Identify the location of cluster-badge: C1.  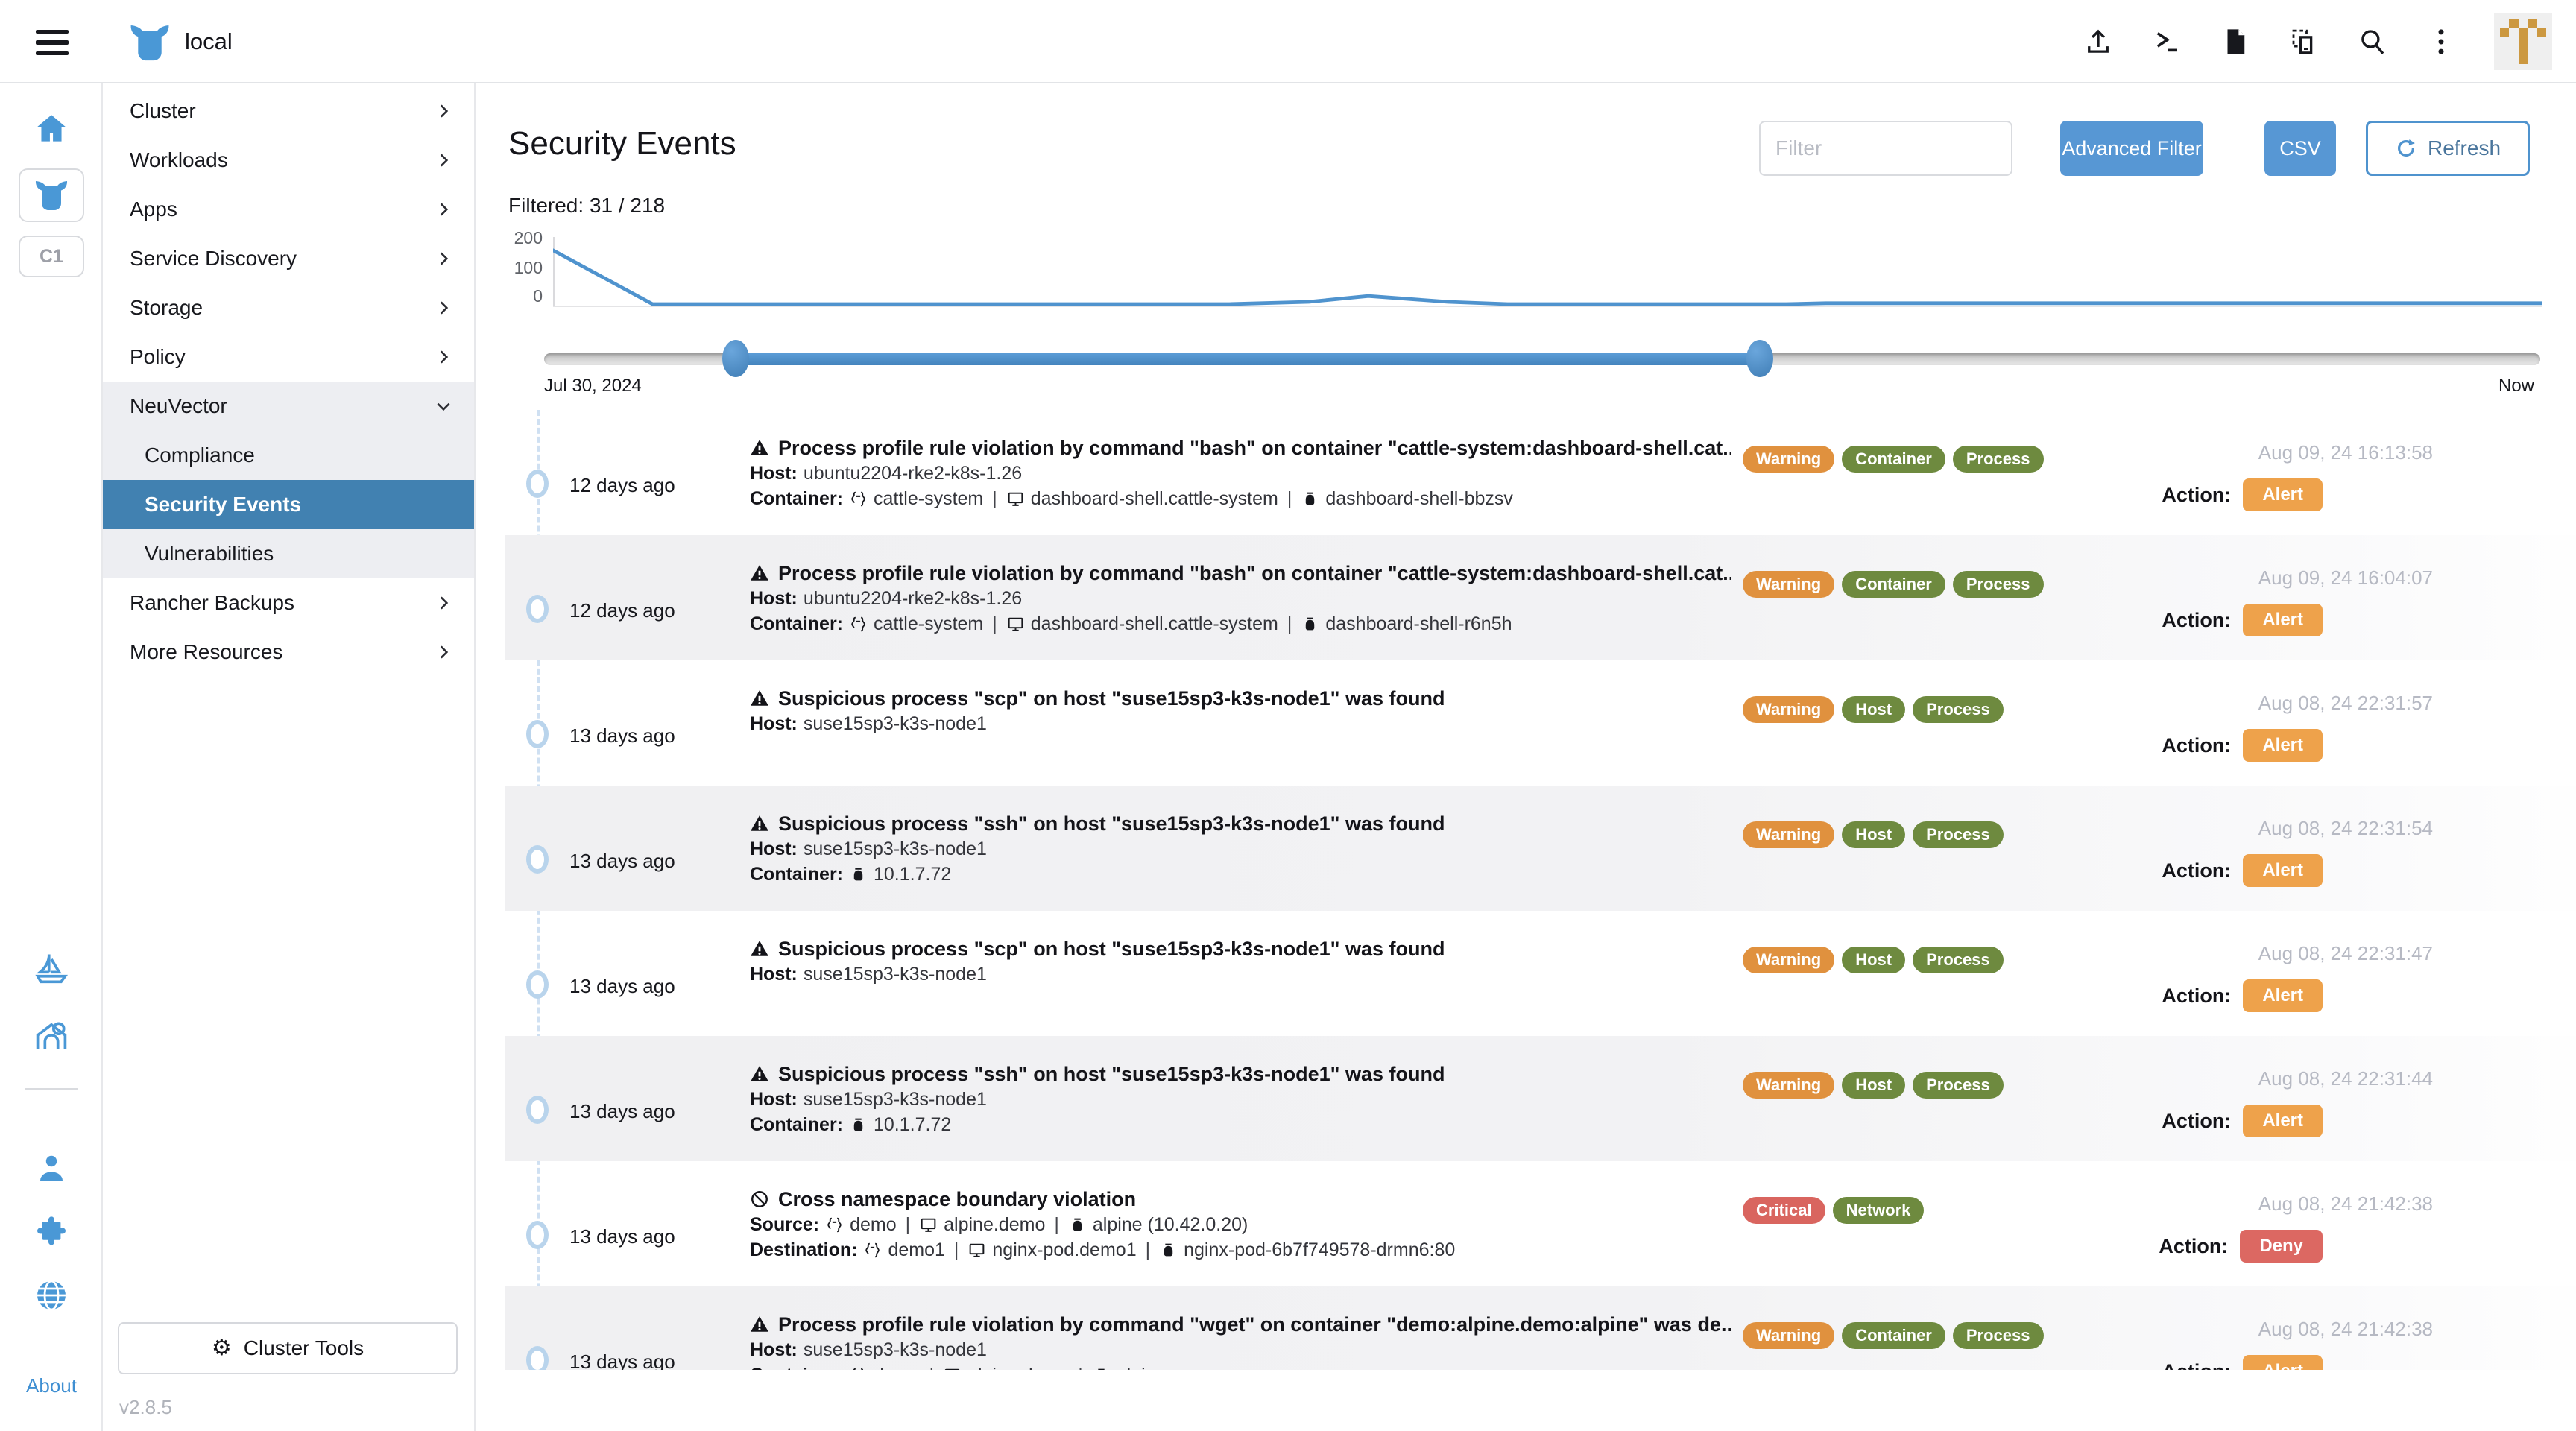
(52, 256).